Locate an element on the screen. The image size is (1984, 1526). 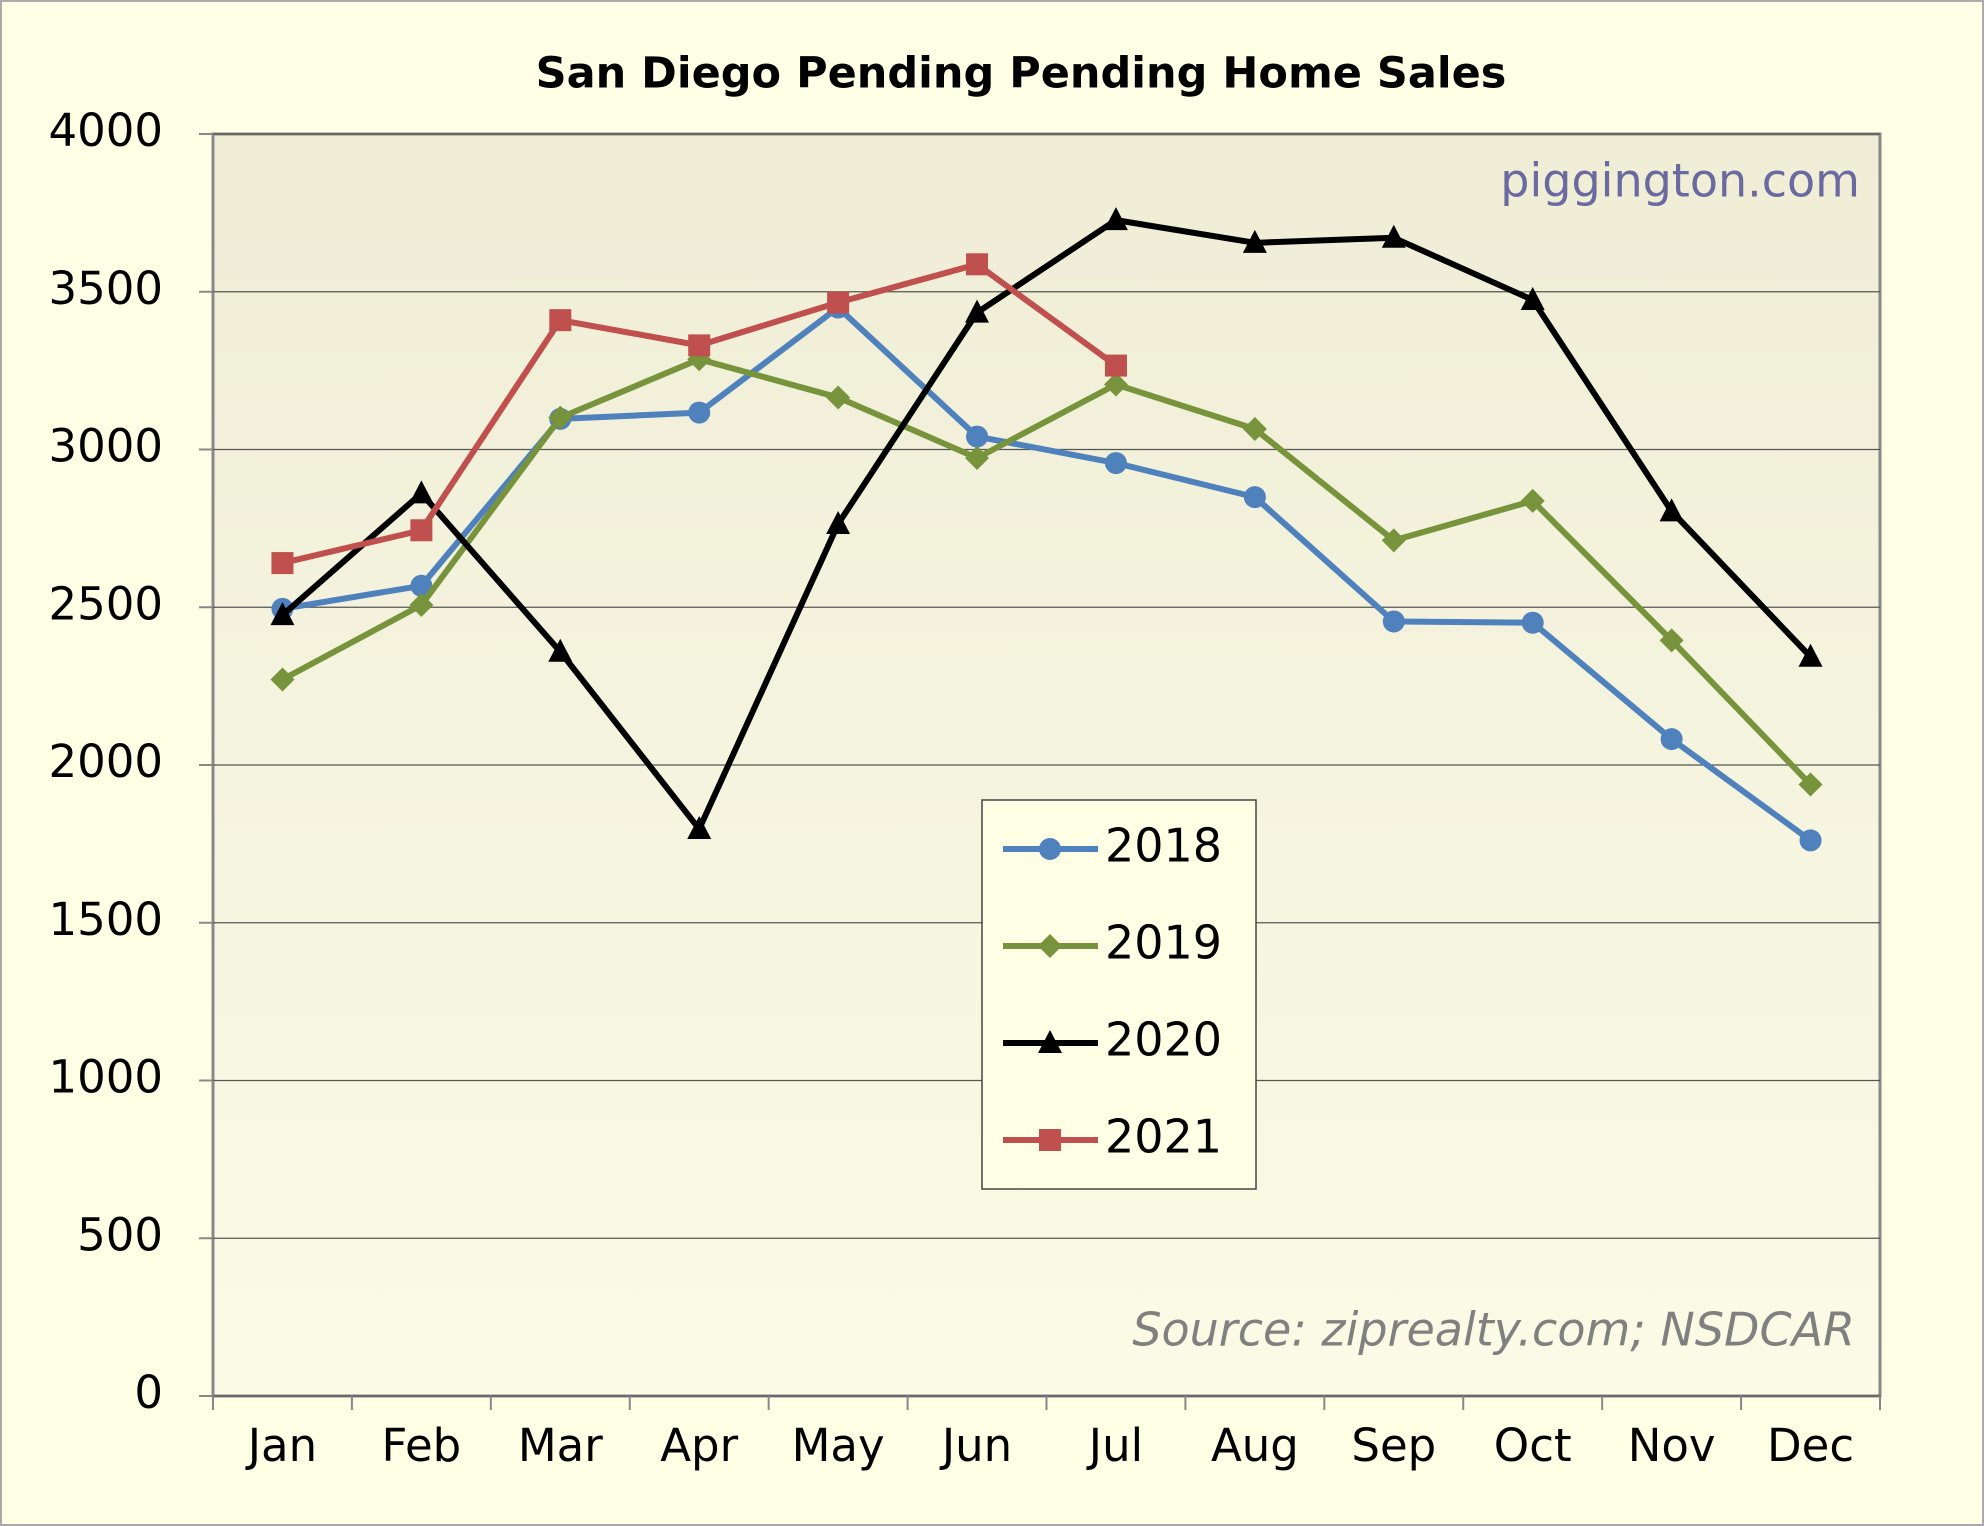
legend-box is located at coordinates (1119, 994).